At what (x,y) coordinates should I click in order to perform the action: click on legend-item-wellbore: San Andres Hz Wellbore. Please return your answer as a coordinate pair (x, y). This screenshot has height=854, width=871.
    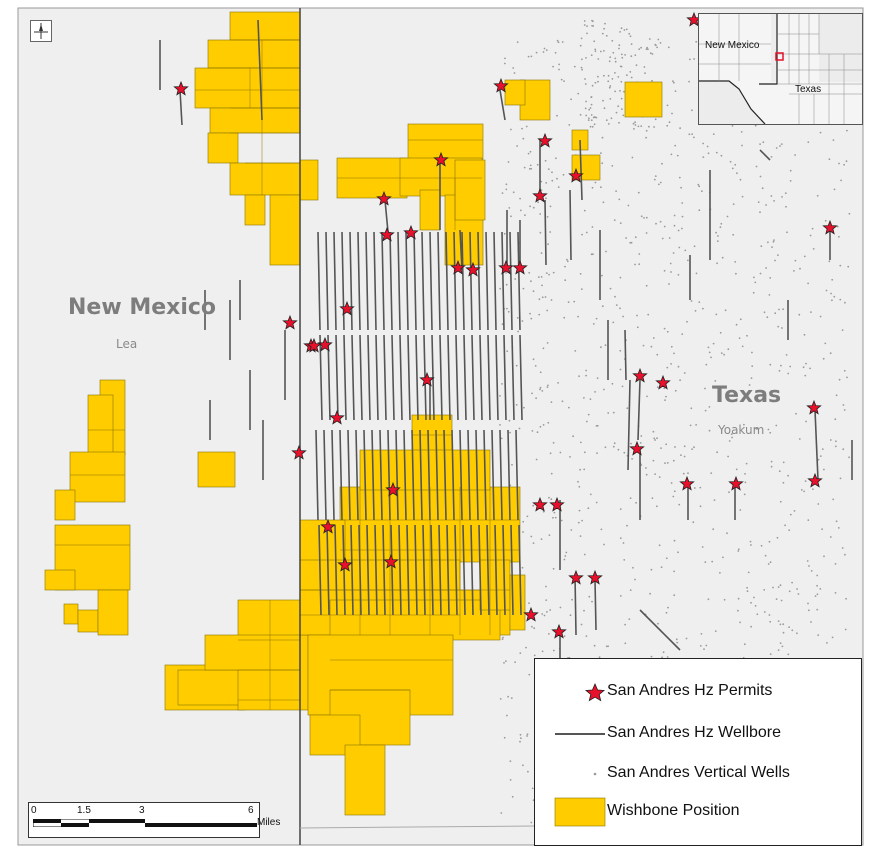
    Looking at the image, I should click on (698, 734).